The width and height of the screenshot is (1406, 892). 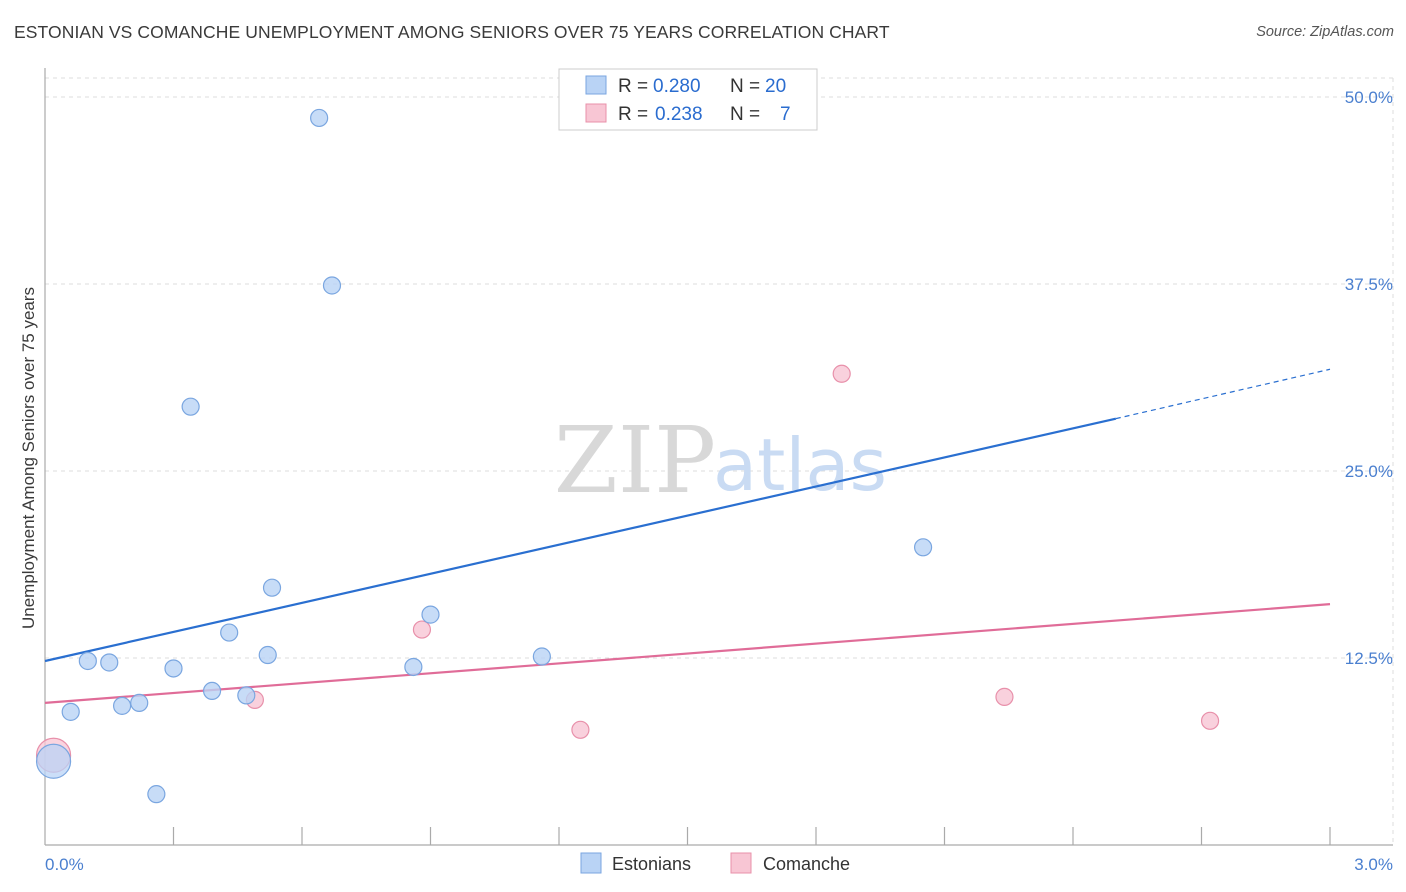 What do you see at coordinates (677, 86) in the screenshot?
I see `legend-r-value-1: 0.280` at bounding box center [677, 86].